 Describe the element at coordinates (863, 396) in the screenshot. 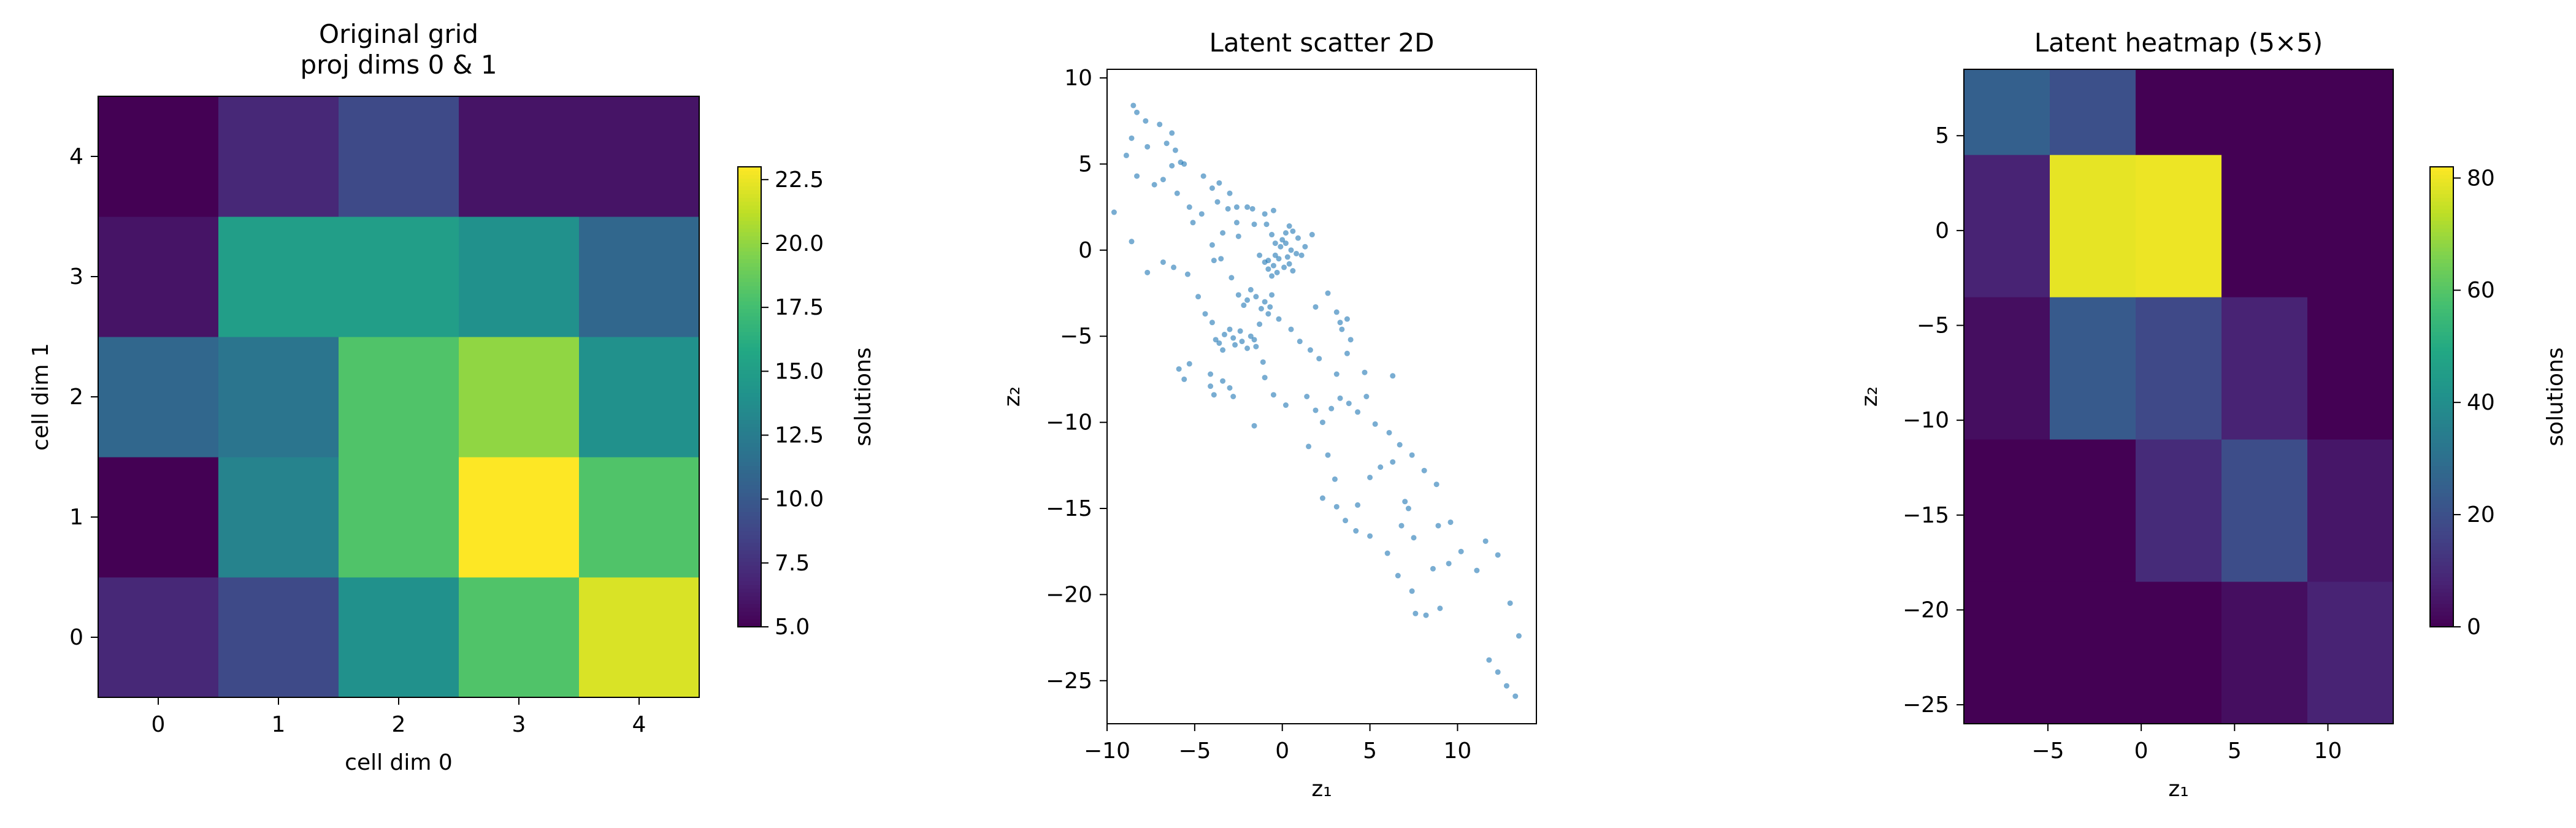

I see `grid-colorbar-label: solutions` at that location.